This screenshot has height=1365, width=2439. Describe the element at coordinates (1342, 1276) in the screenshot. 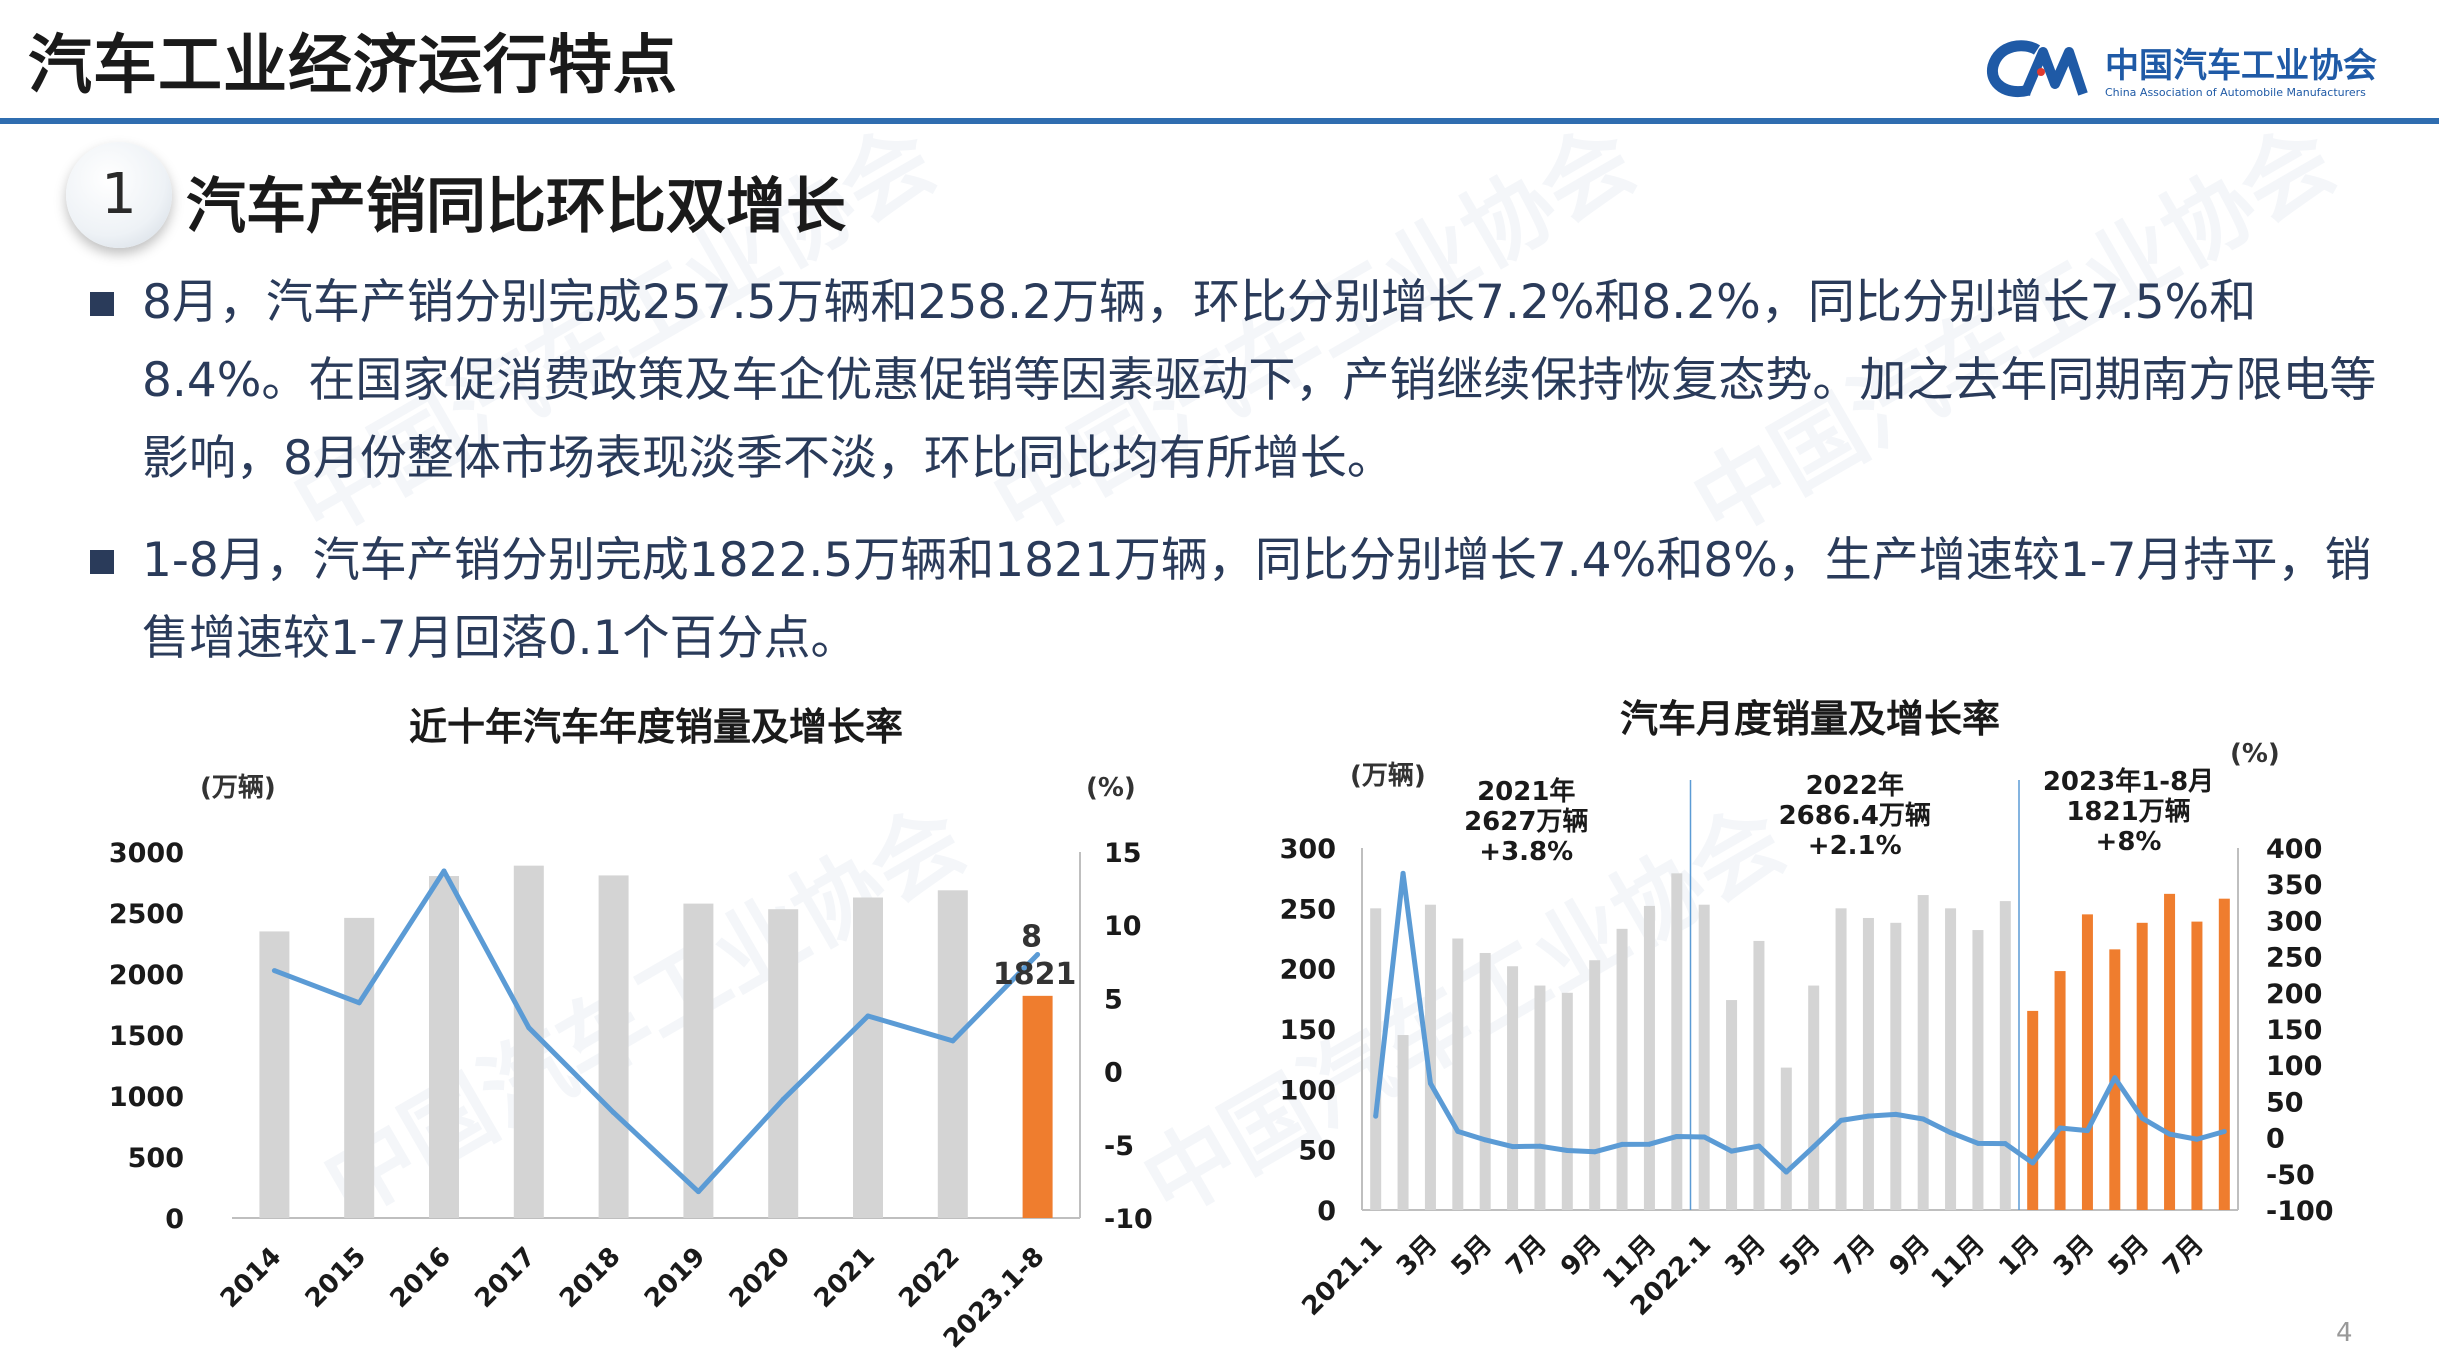

I see `x-tick-label: 2021.1` at that location.